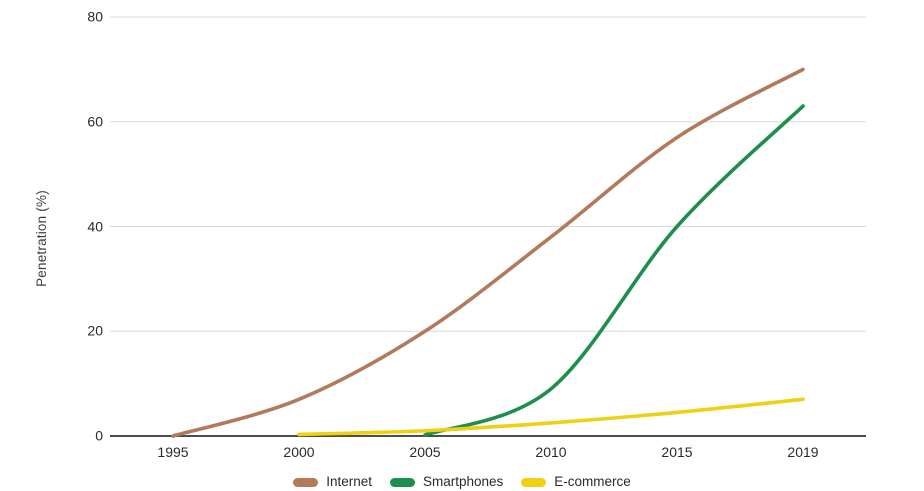 The width and height of the screenshot is (924, 491). Describe the element at coordinates (551, 417) in the screenshot. I see `e-commerce-line` at that location.